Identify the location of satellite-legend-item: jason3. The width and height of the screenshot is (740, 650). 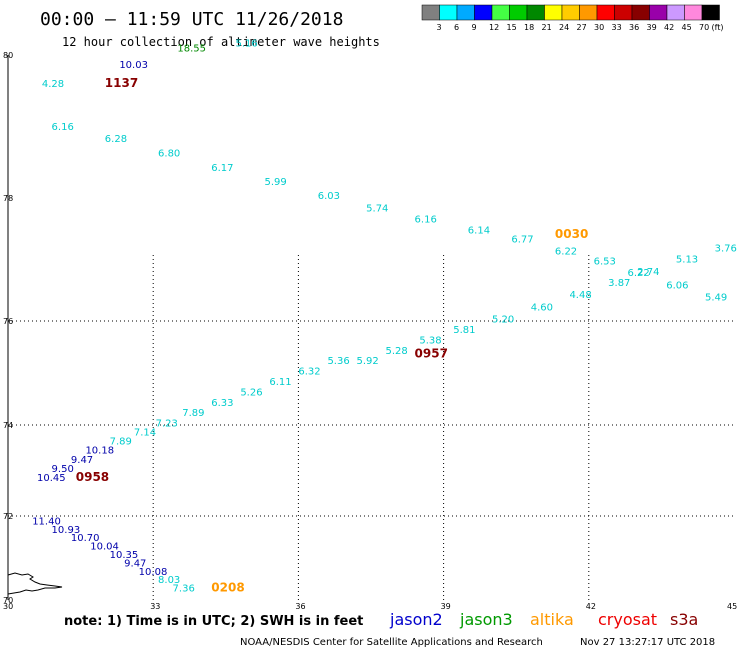
(486, 619).